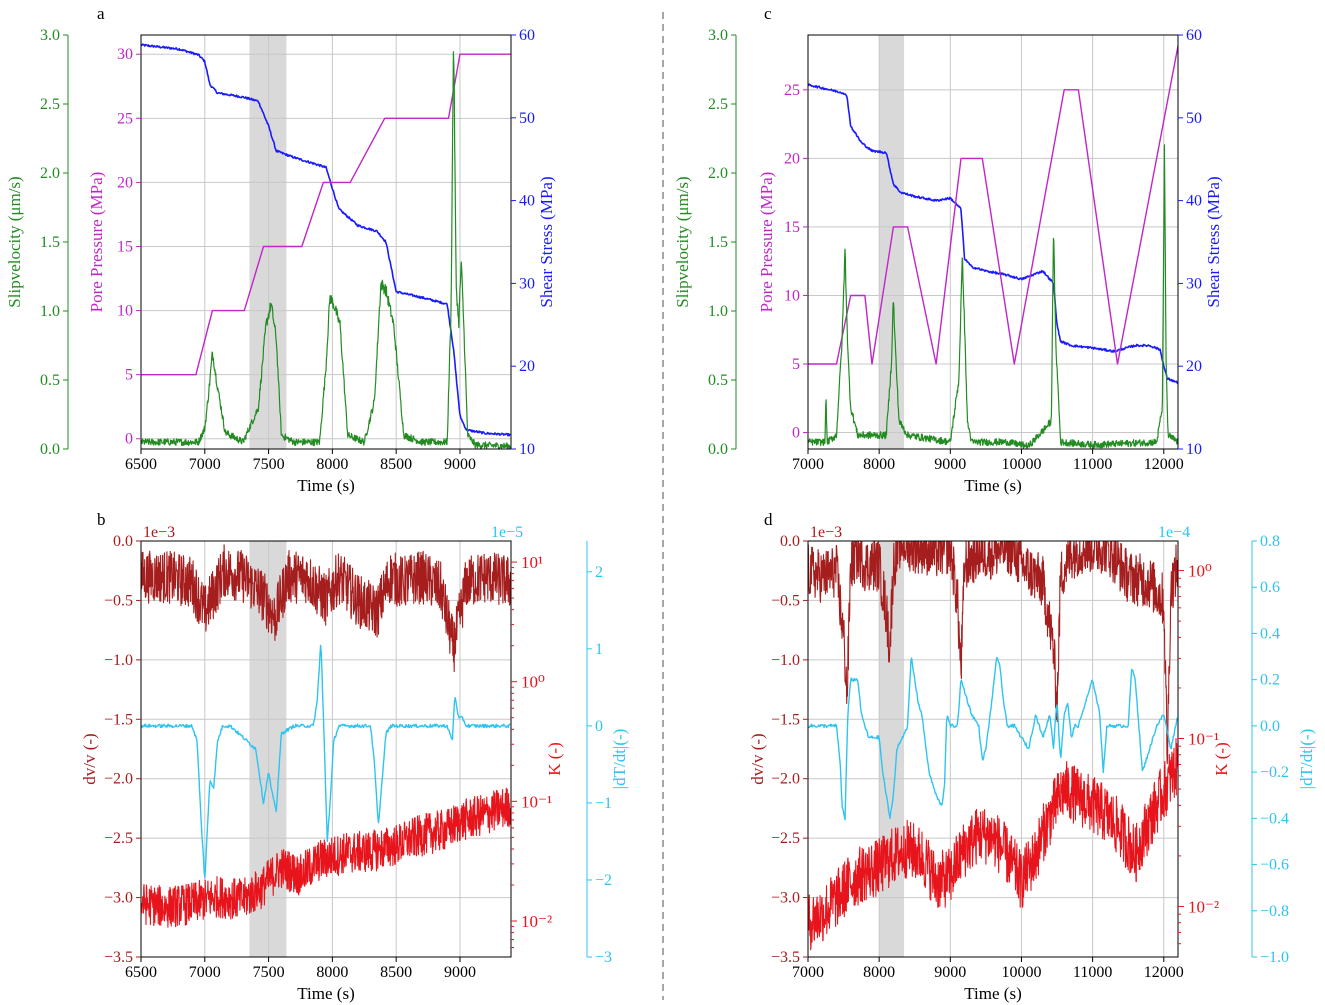  I want to click on pore-pressure-axis-tick-label: 5, so click(796, 364).